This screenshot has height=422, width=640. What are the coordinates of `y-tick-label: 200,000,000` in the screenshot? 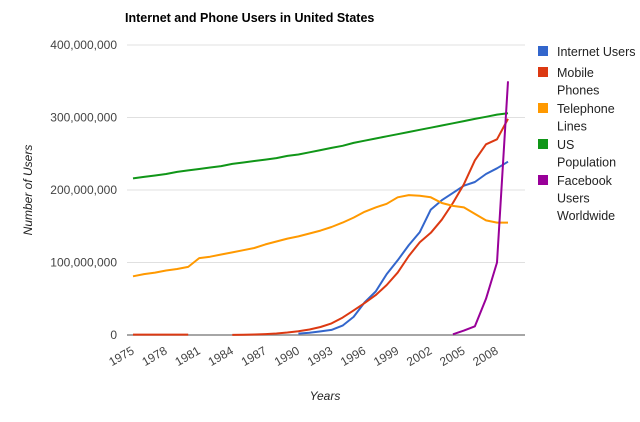 It's located at (83, 190).